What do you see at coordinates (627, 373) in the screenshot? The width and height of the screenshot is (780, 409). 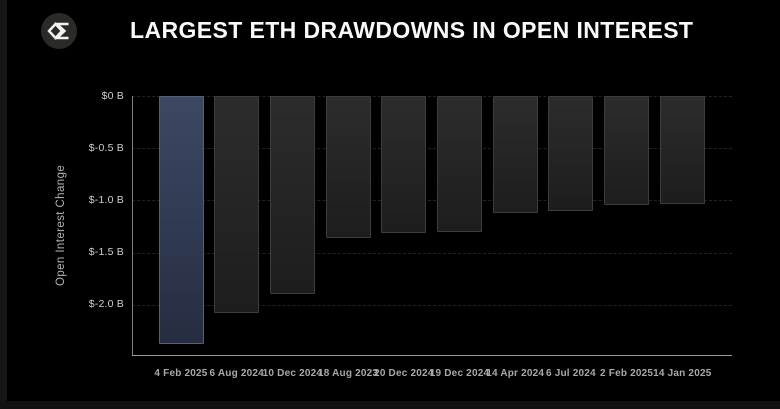 I see `x-tick-label: 2 Feb 2025` at bounding box center [627, 373].